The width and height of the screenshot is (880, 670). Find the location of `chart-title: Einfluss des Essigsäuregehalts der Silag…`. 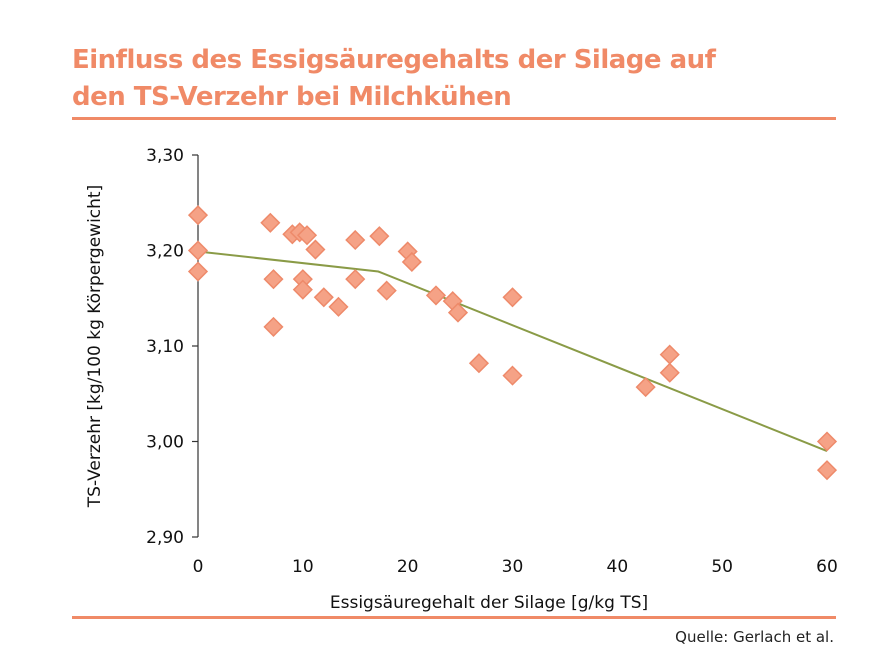

chart-title: Einfluss des Essigsäuregehalts der Silag… is located at coordinates (394, 79).